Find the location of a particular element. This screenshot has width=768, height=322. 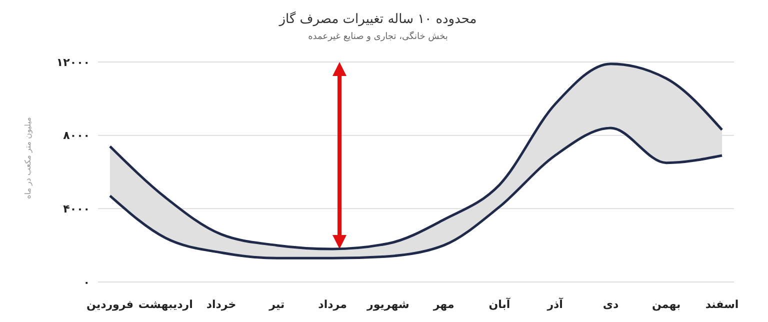

x-tick-label: اسفند is located at coordinates (722, 304).